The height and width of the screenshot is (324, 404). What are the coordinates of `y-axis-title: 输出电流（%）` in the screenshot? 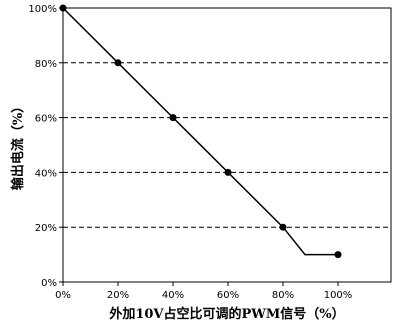 It's located at (18, 145).